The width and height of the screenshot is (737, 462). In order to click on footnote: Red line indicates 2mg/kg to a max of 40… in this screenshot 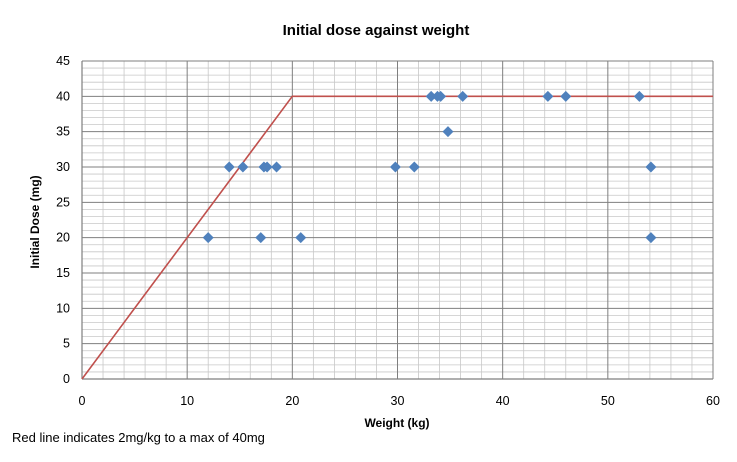, I will do `click(138, 437)`.